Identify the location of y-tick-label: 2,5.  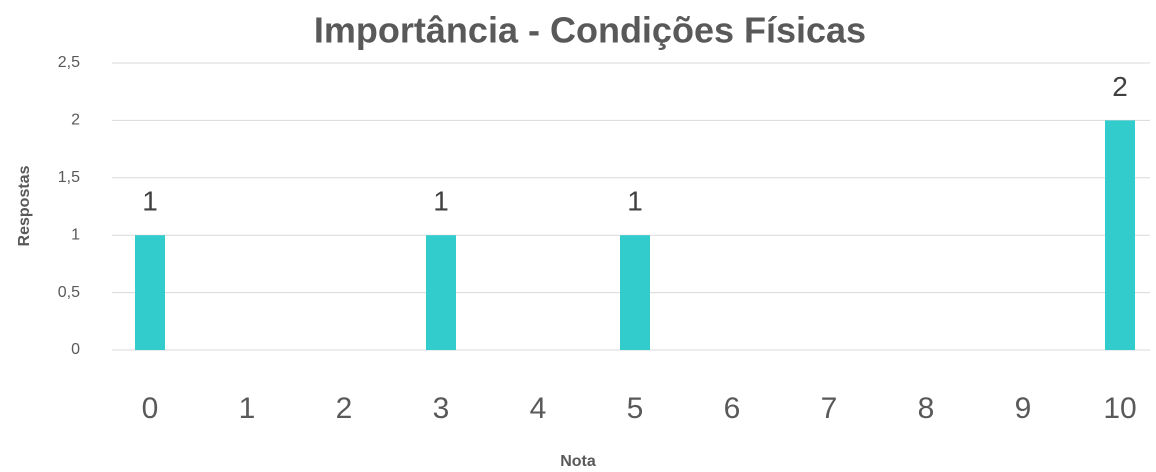
(69, 62).